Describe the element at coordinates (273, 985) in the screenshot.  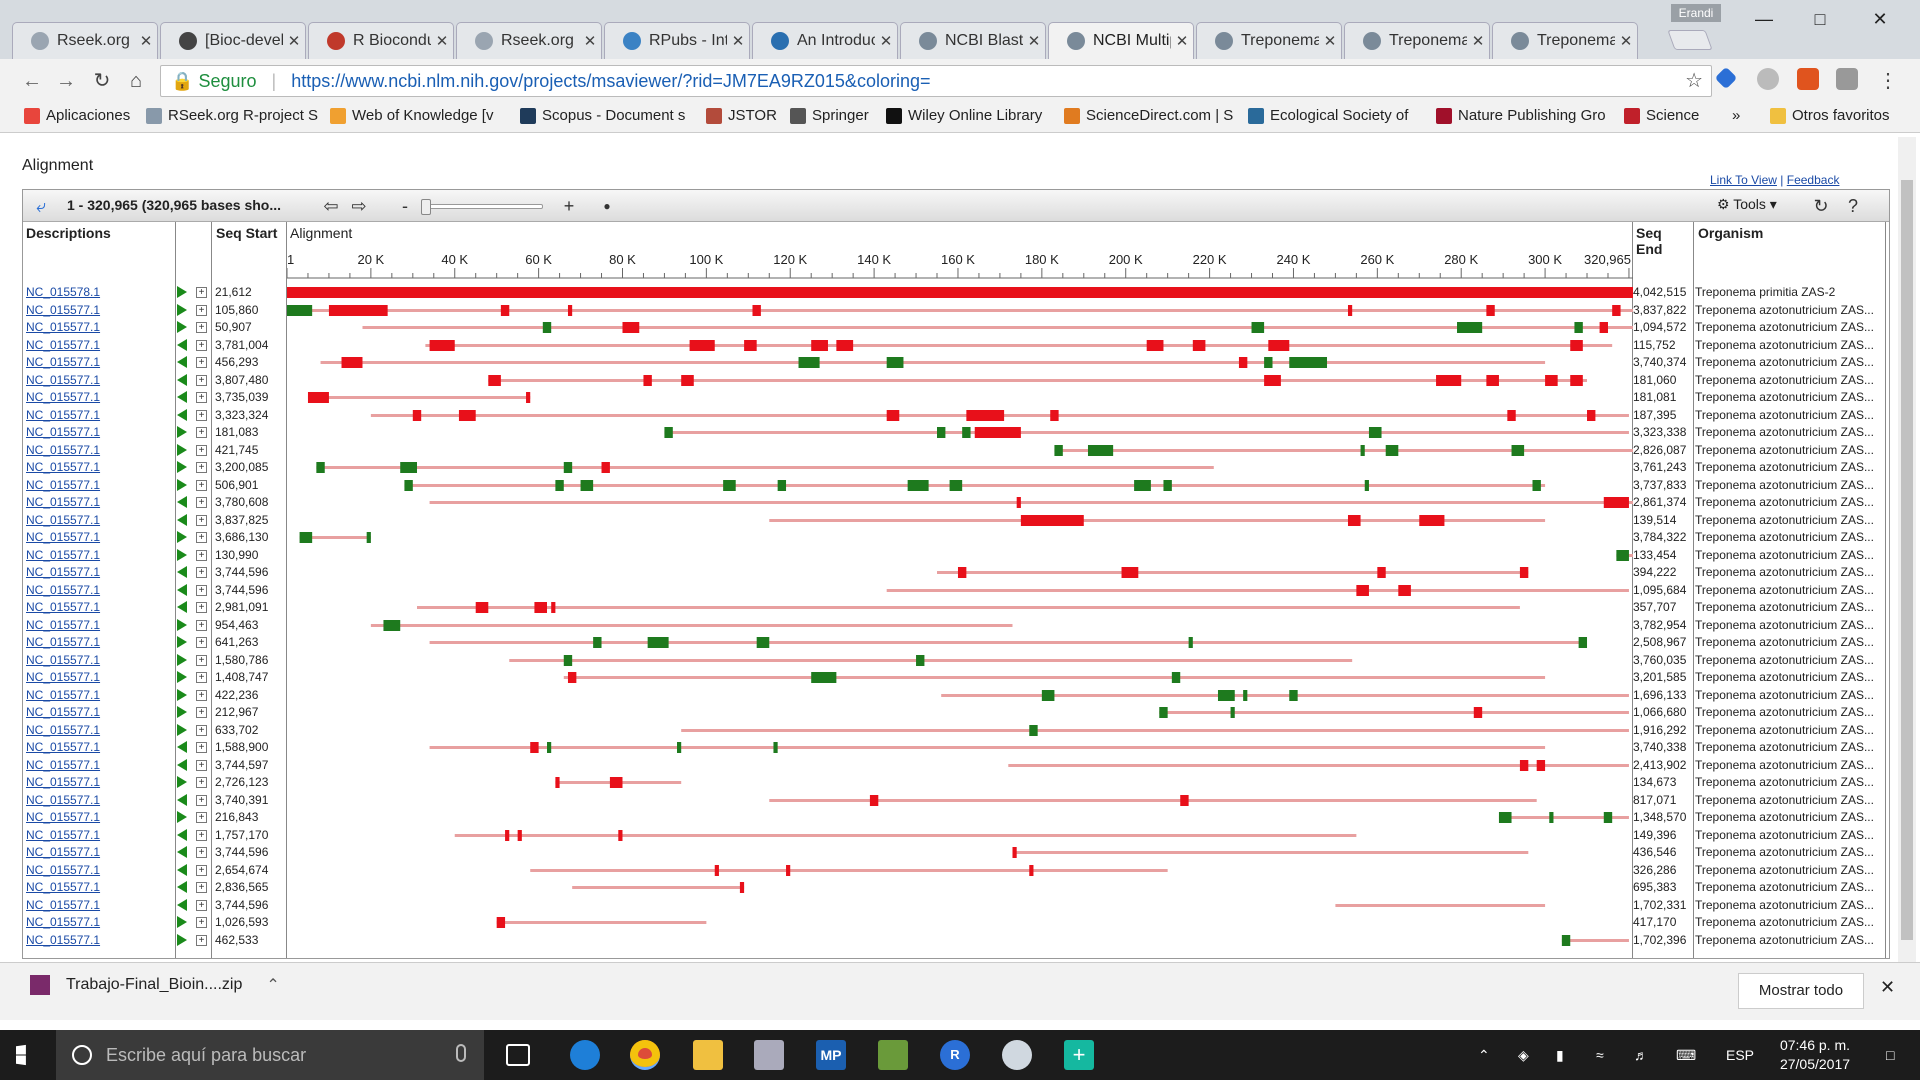
I see `chevron-up-icon: ⌃` at that location.